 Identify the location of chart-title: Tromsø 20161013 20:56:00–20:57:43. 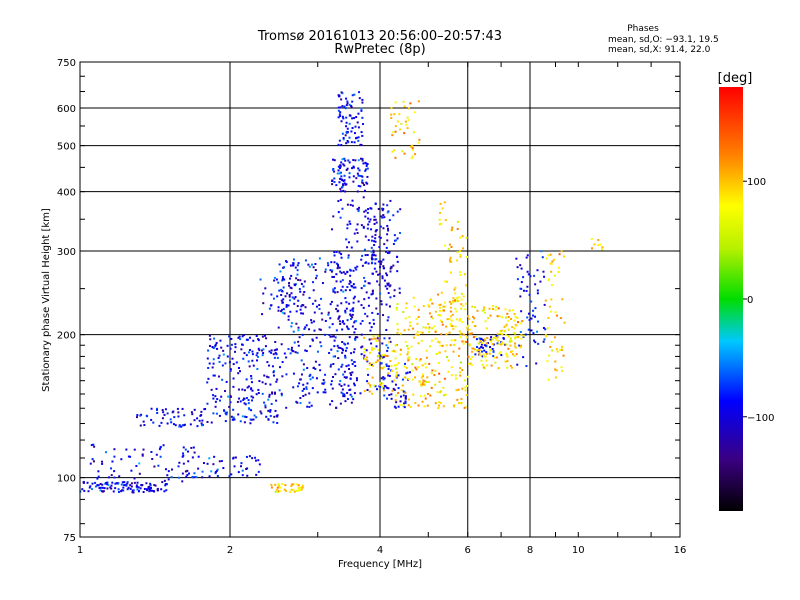
(379, 36).